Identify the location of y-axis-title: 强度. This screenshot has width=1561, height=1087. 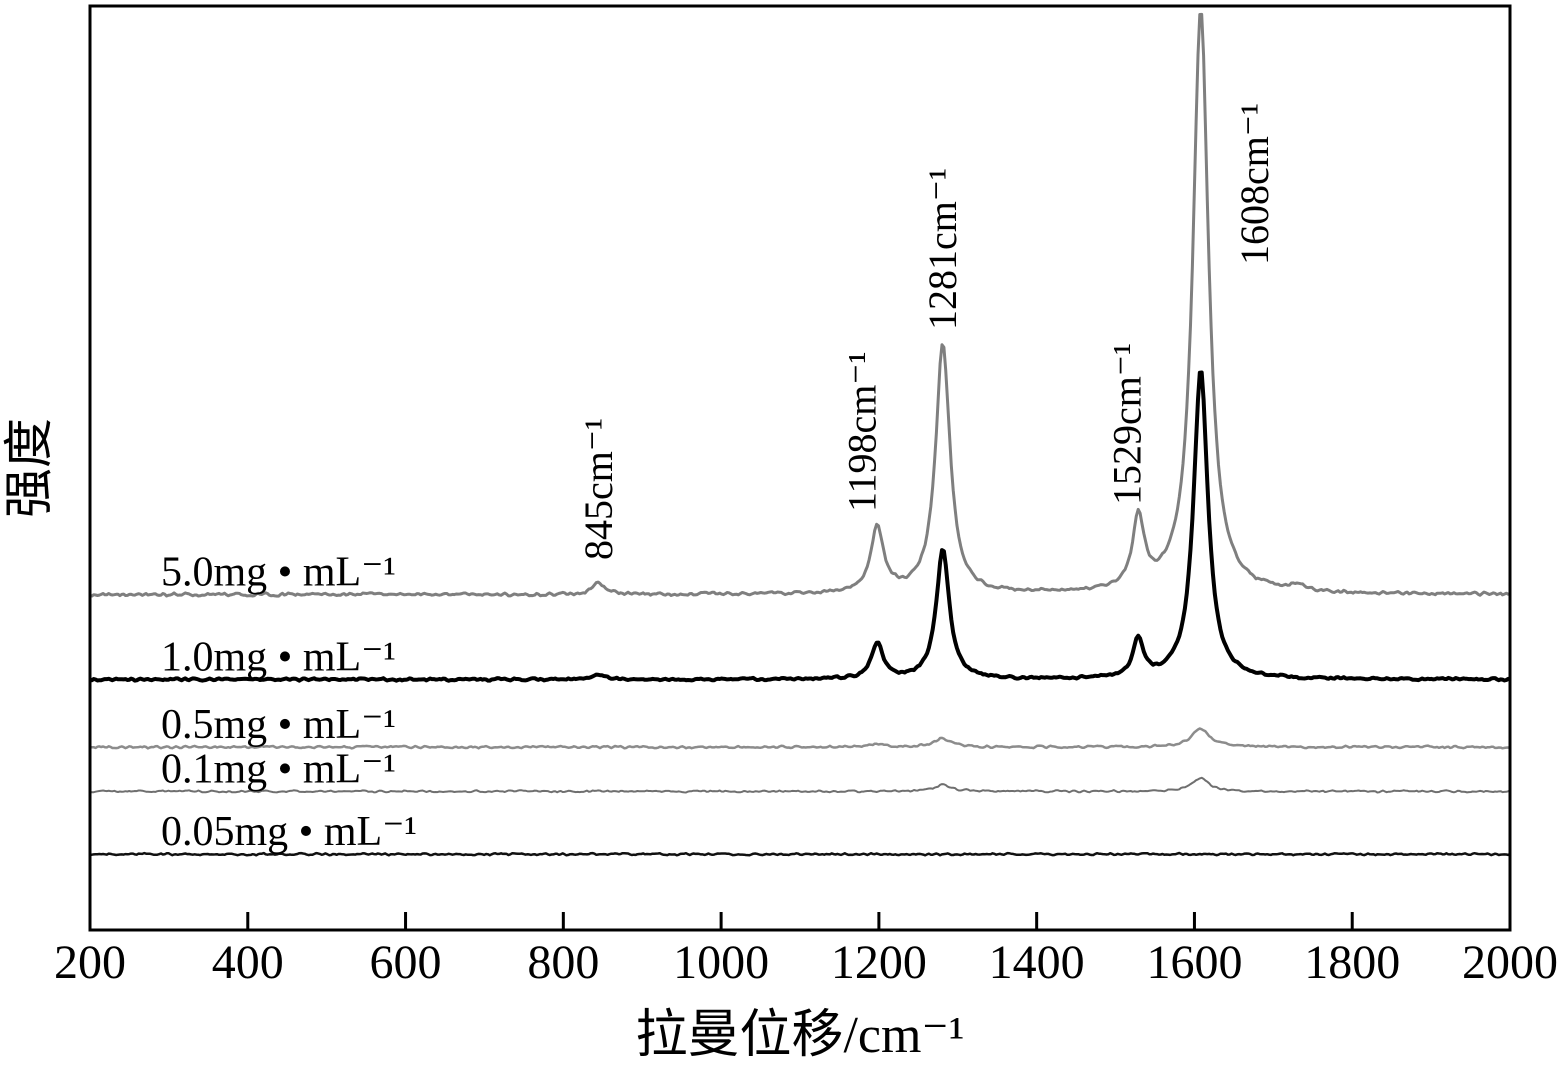
(29, 468).